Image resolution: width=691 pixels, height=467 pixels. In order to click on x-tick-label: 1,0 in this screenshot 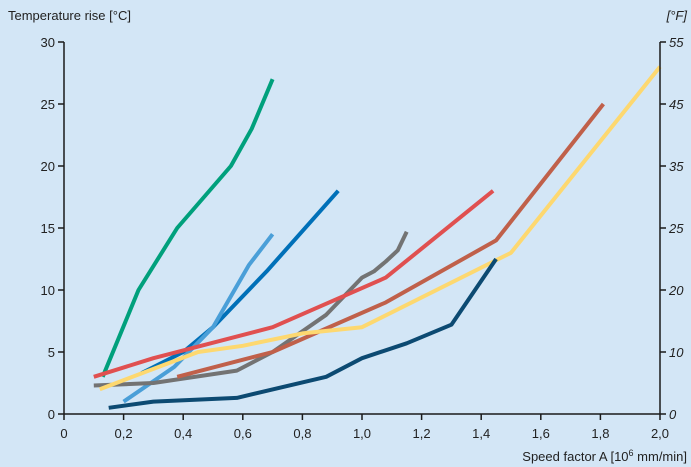, I will do `click(362, 433)`.